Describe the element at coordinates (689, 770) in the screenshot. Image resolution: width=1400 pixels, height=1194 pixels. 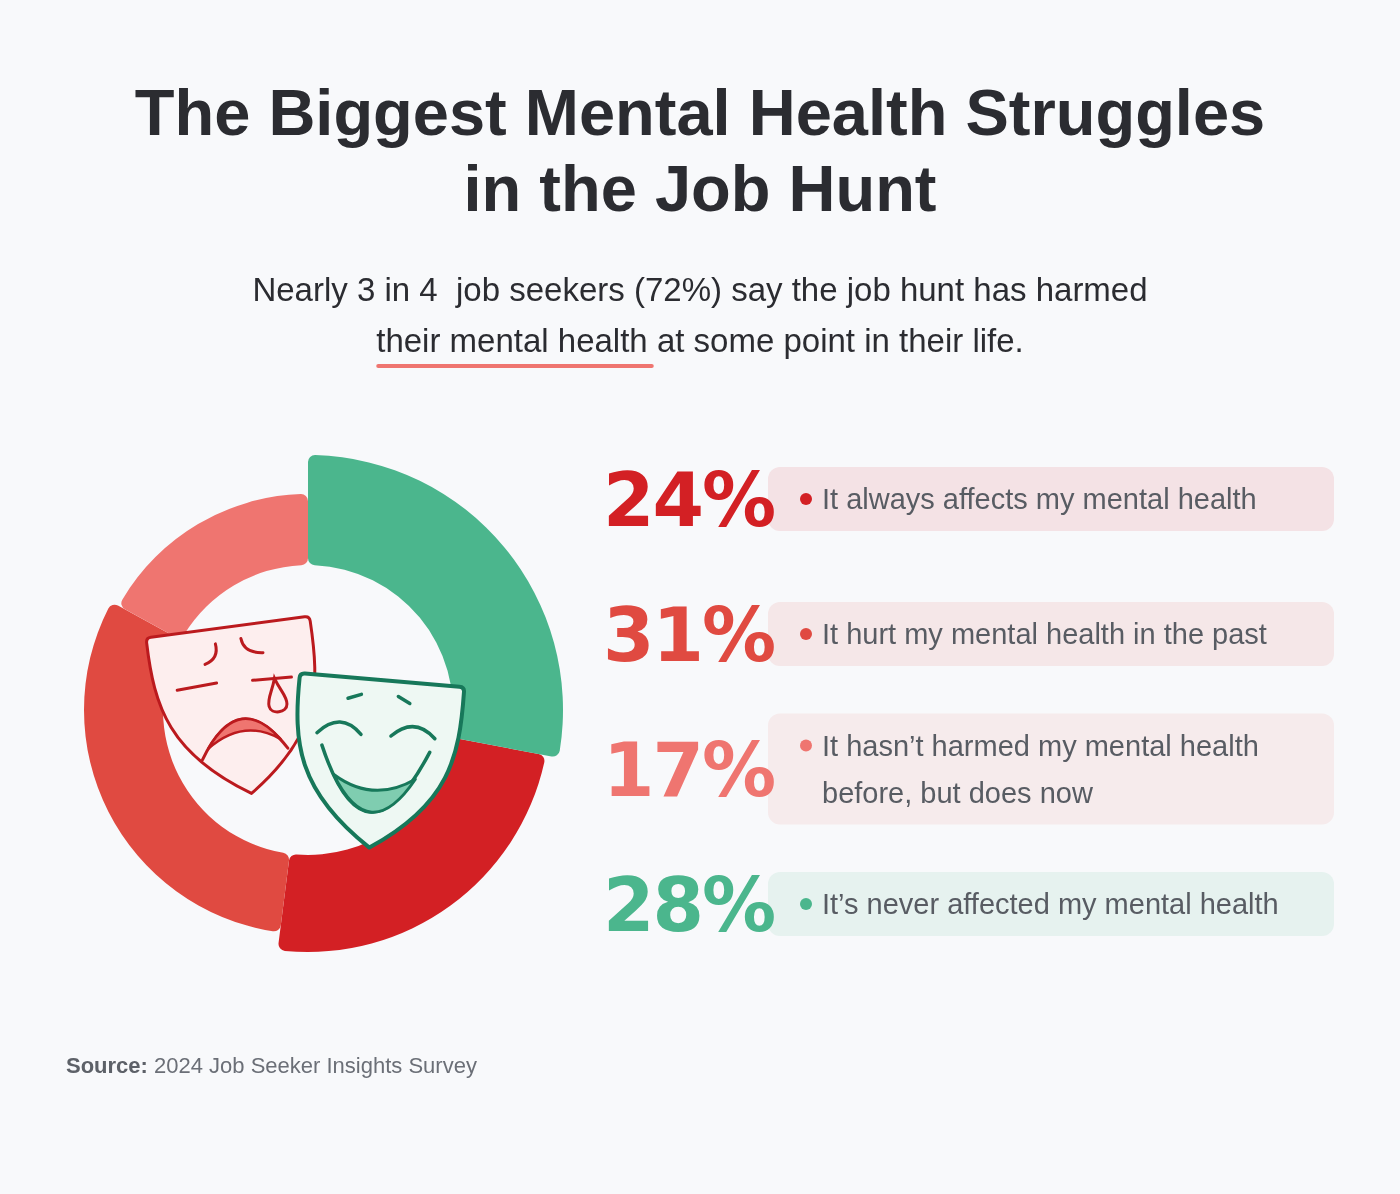
I see `data-label: 17%` at that location.